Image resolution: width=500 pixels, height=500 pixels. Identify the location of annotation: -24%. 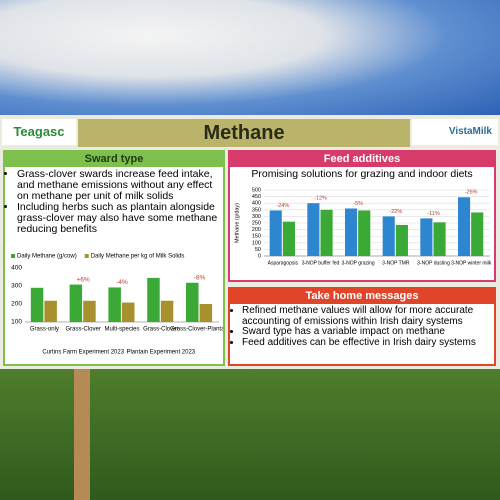
(282, 206).